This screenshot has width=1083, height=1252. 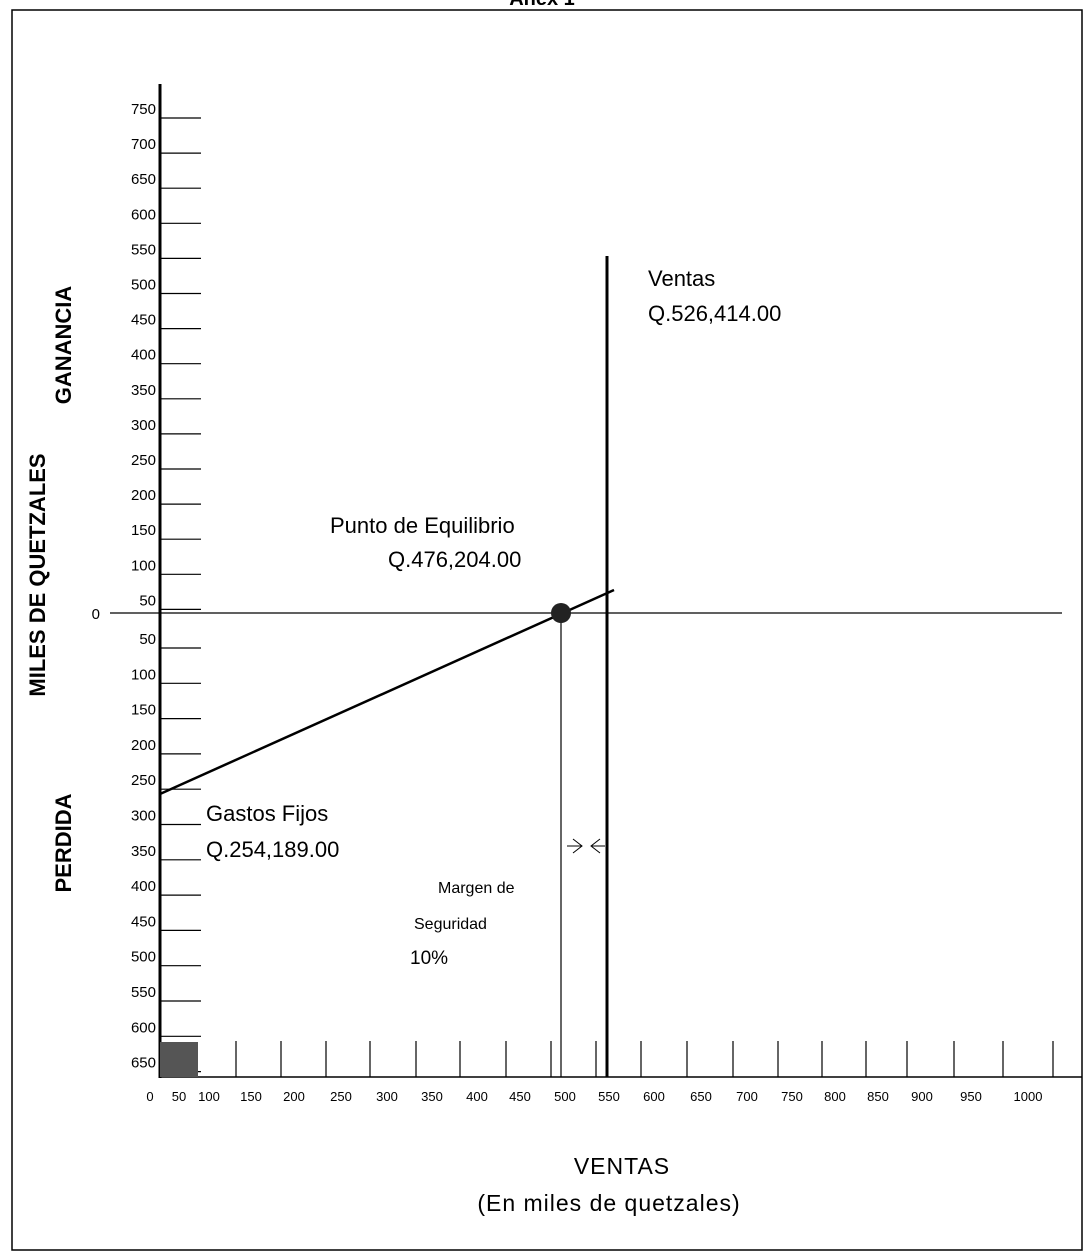 What do you see at coordinates (272, 849) in the screenshot?
I see `fixed-costs-amount: Q.254,189.00` at bounding box center [272, 849].